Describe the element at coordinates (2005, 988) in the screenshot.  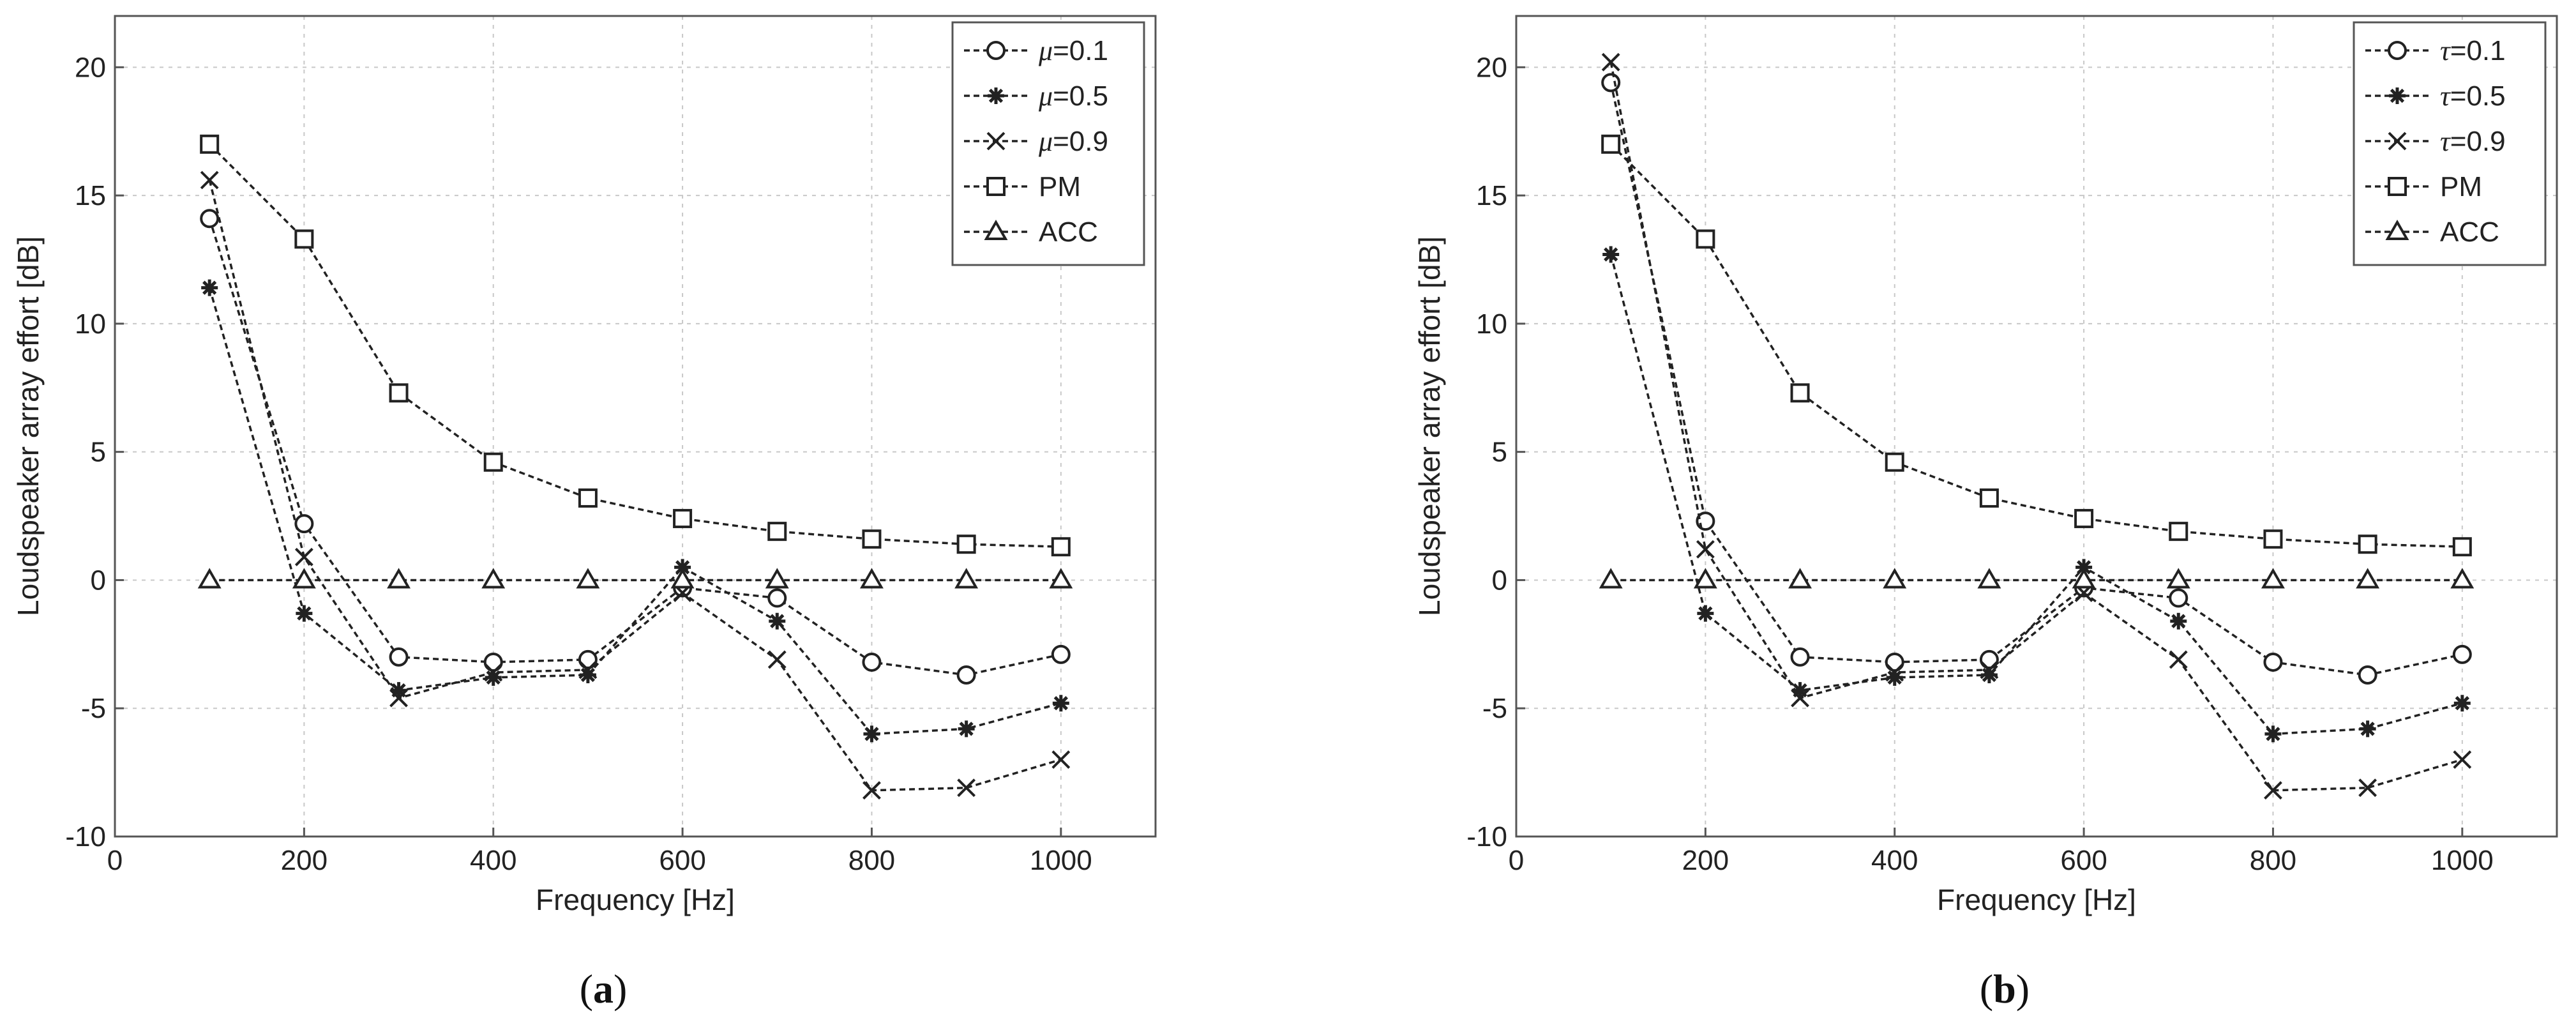
I see `panel-caption: (b)` at that location.